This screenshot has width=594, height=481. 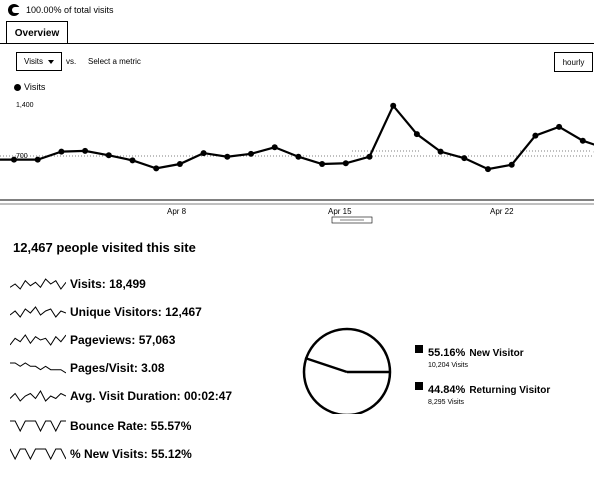 I want to click on range-scroll-handle, so click(x=352, y=220).